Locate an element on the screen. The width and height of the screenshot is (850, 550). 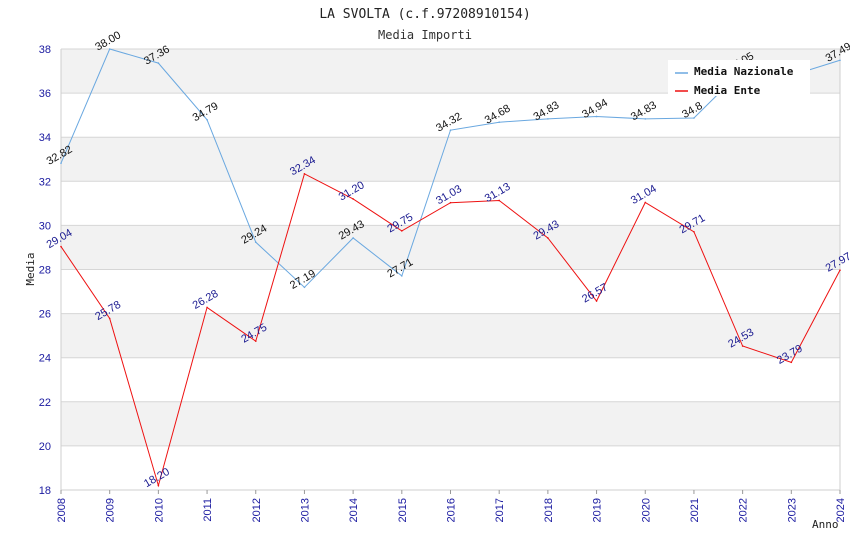
x-tick-label: 2017 is located at coordinates (500, 510).